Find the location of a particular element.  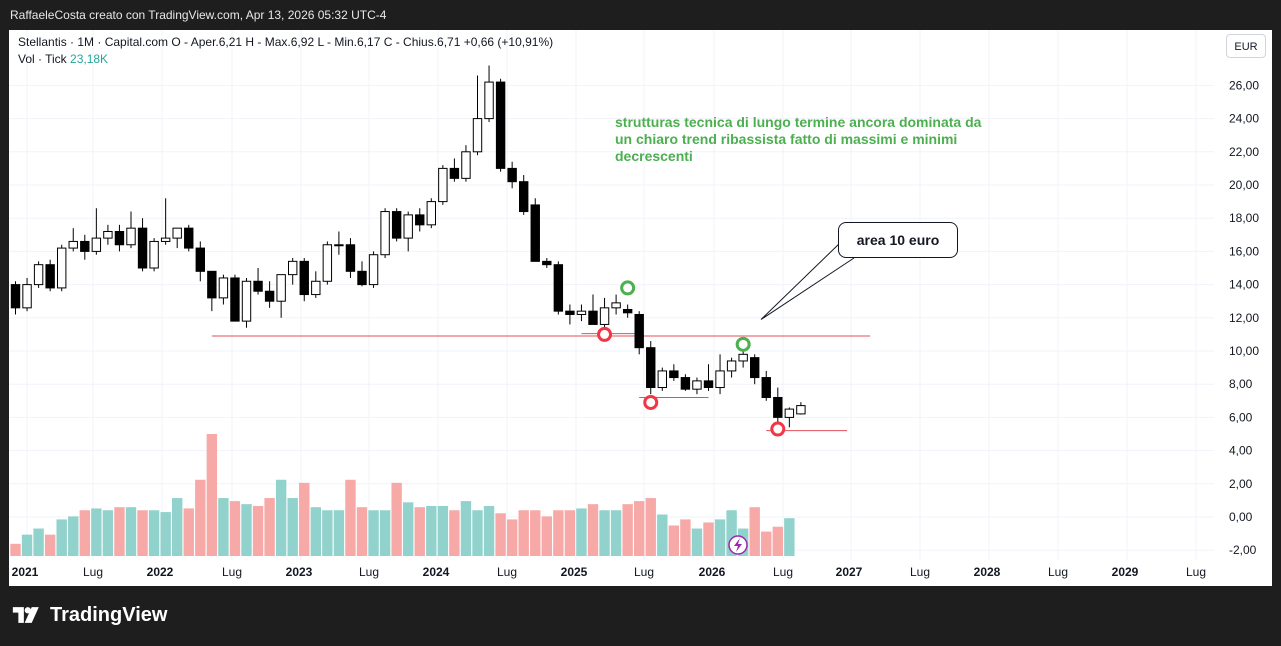

x-tick-label: 2024 is located at coordinates (436, 572).